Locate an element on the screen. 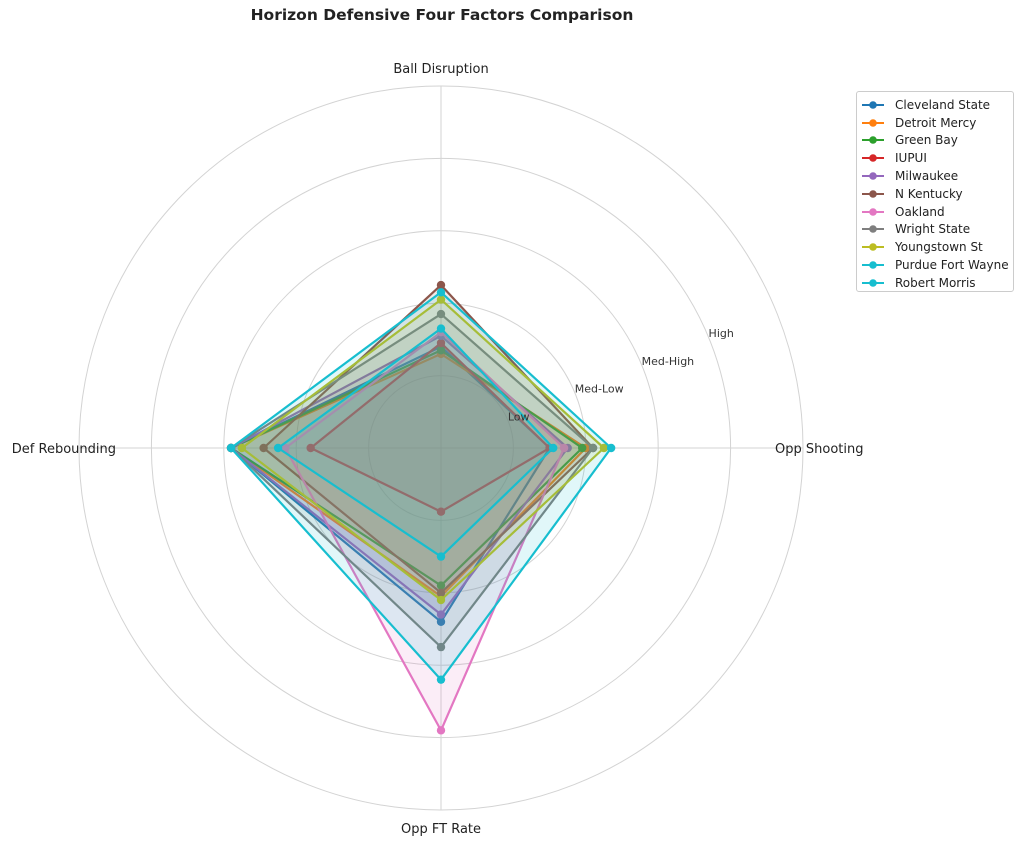  legend-label: Youngstown St is located at coordinates (939, 247).